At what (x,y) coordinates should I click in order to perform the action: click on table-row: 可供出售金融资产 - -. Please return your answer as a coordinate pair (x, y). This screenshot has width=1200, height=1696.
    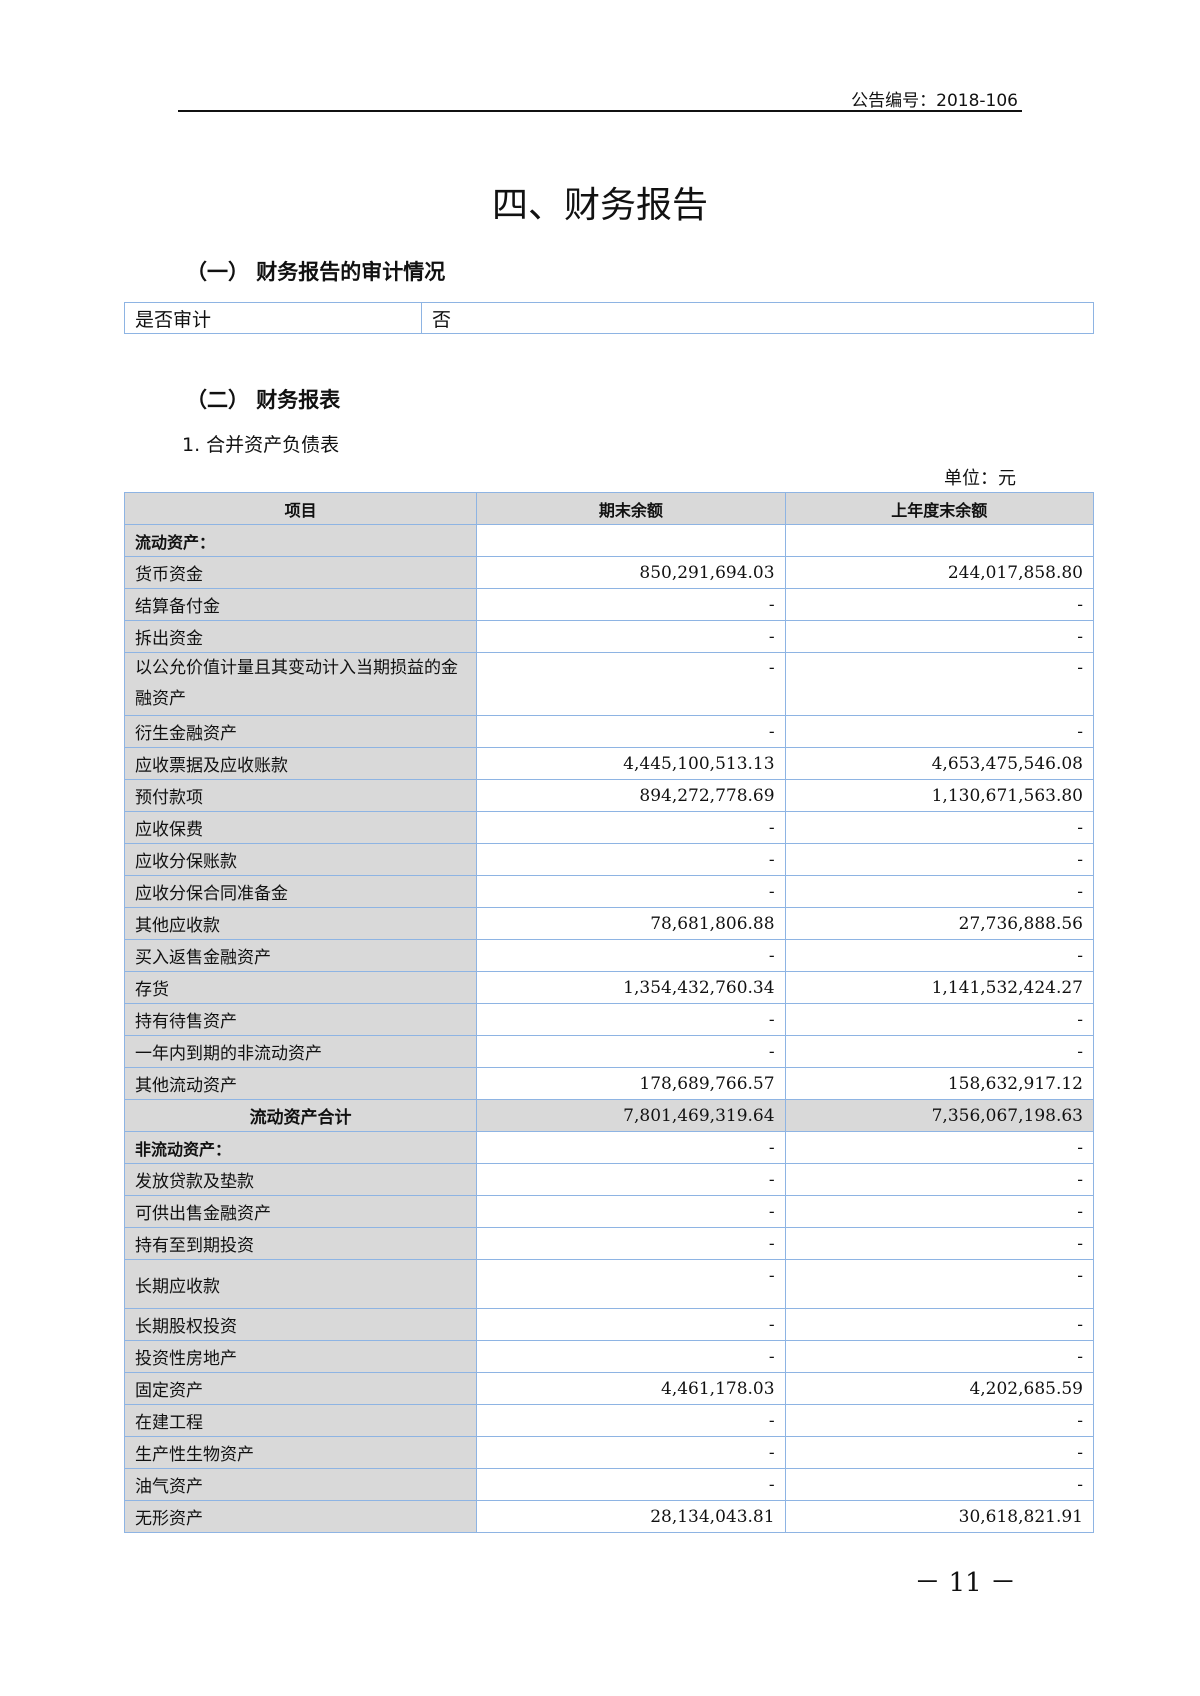
    Looking at the image, I should click on (609, 1211).